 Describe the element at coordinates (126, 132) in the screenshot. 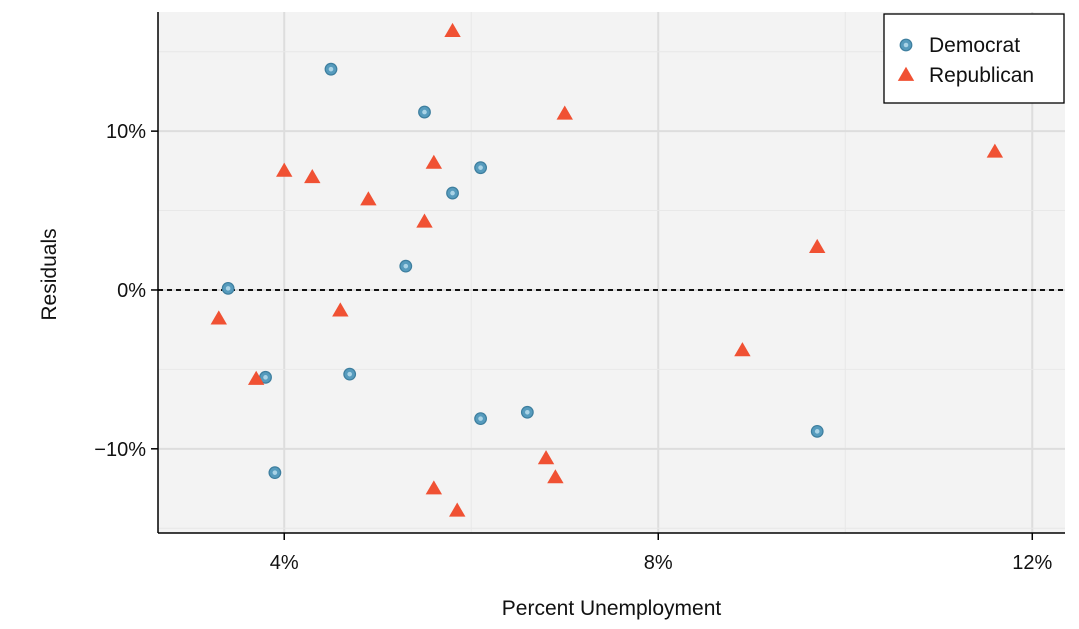

I see `y-tick-label: 10%` at that location.